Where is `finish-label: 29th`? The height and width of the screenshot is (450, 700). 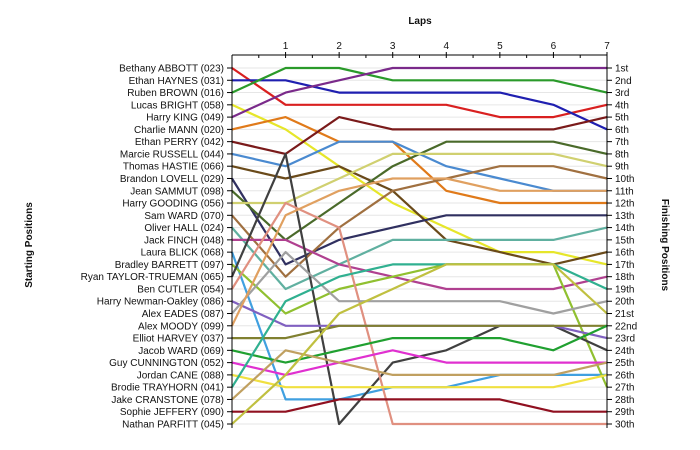
finish-label: 29th is located at coordinates (624, 412).